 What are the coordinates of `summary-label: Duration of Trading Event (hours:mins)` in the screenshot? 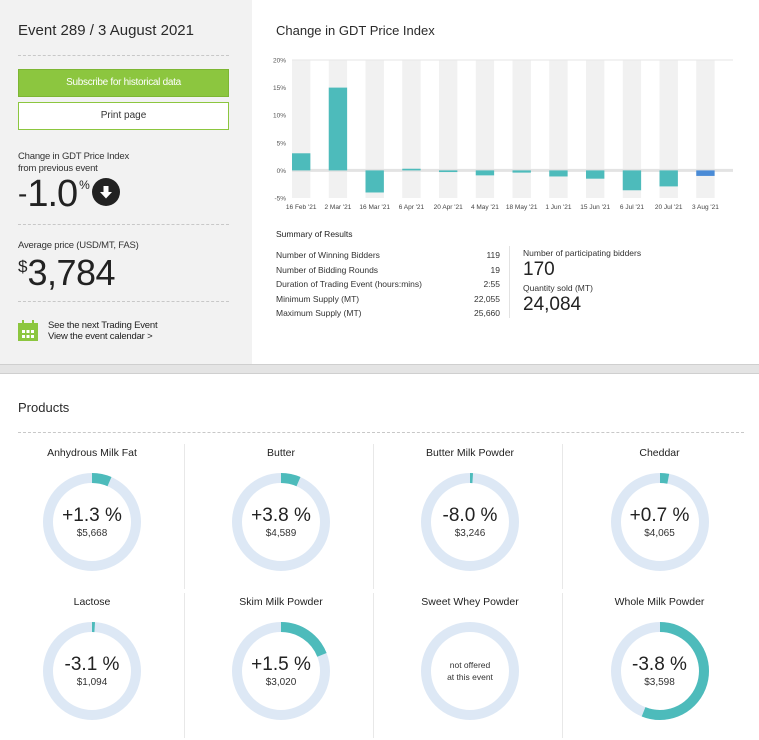 It's located at (349, 284).